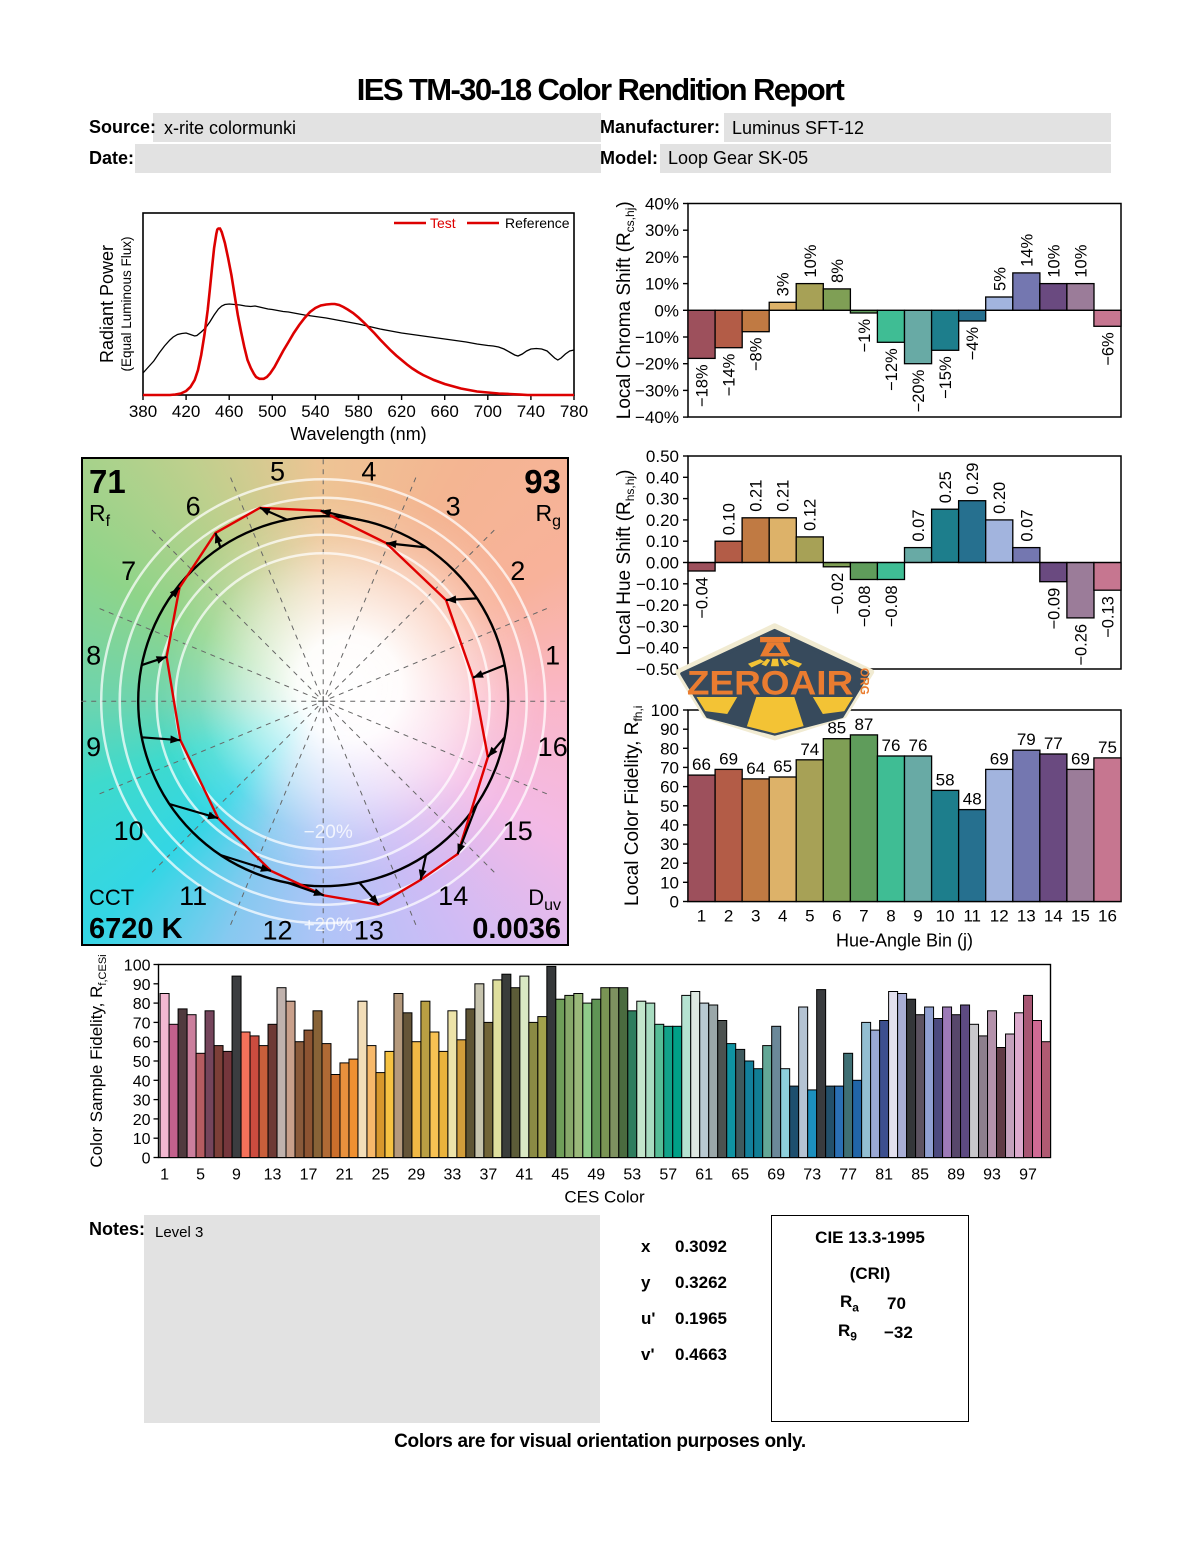 This screenshot has height=1550, width=1200. What do you see at coordinates (703, 598) in the screenshot?
I see `svg-text: −0.04` at bounding box center [703, 598].